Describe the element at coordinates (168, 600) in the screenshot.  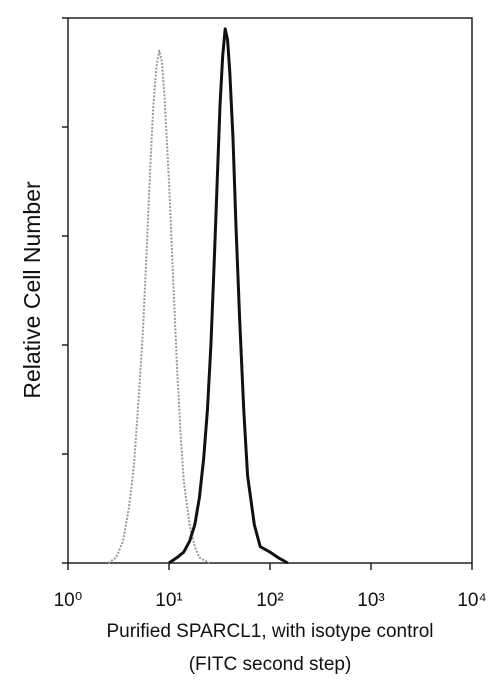
I see `x-tick-label: 10¹` at that location.